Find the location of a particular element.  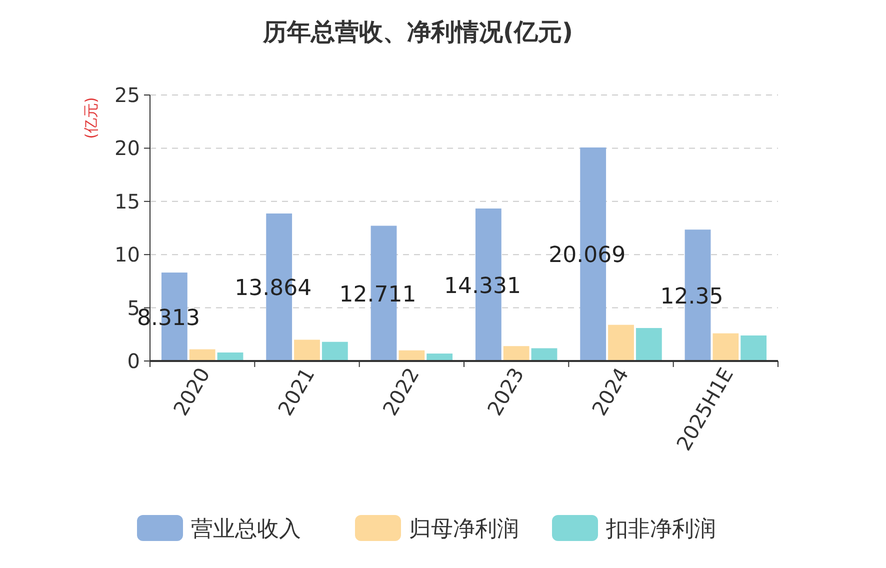

y-tick-label: 0 is located at coordinates (133, 361).